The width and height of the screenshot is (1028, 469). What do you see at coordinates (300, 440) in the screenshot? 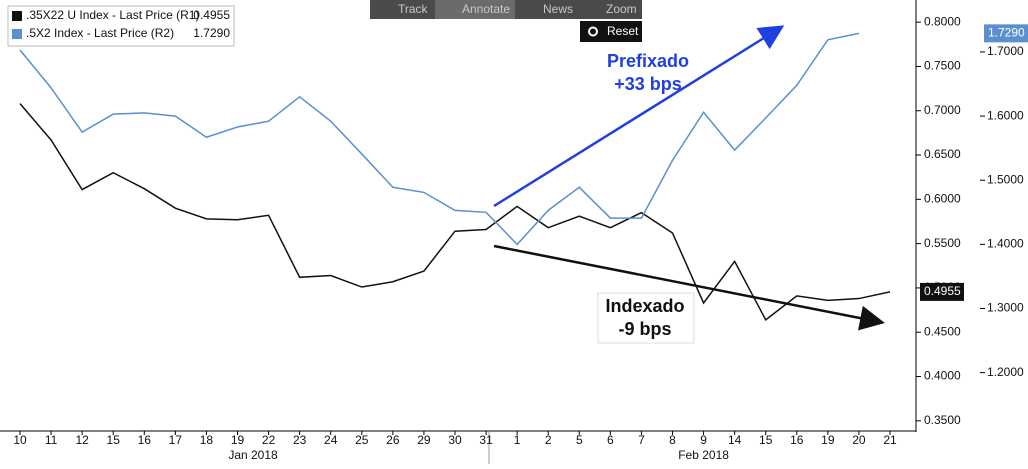
I see `x-tick-label: 23` at bounding box center [300, 440].